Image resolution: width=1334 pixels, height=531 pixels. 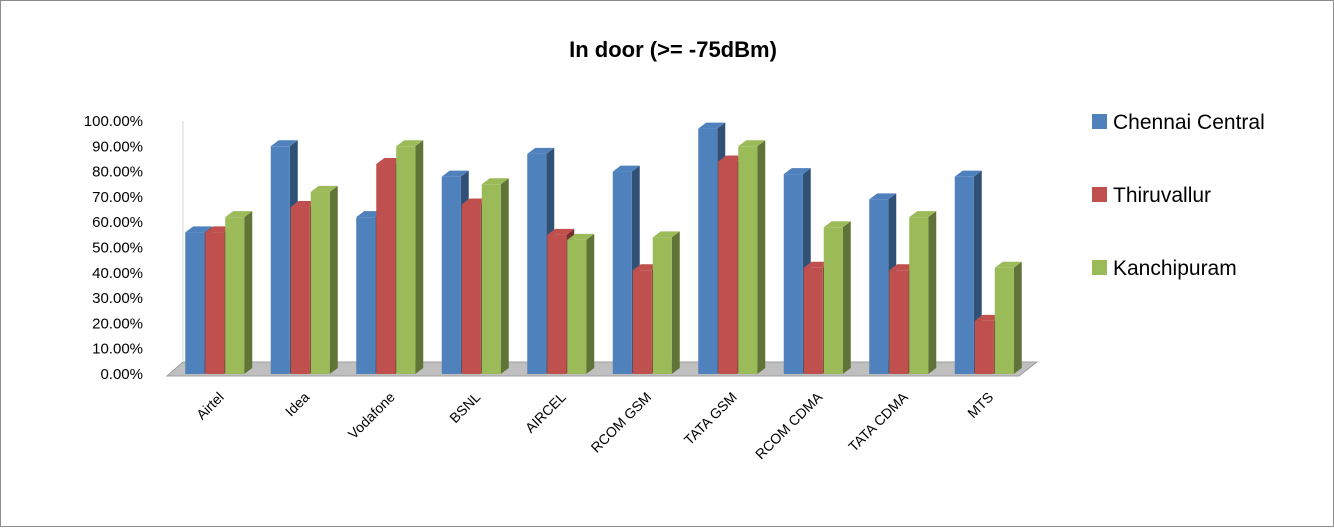 What do you see at coordinates (297, 404) in the screenshot?
I see `x-tick-label: Idea` at bounding box center [297, 404].